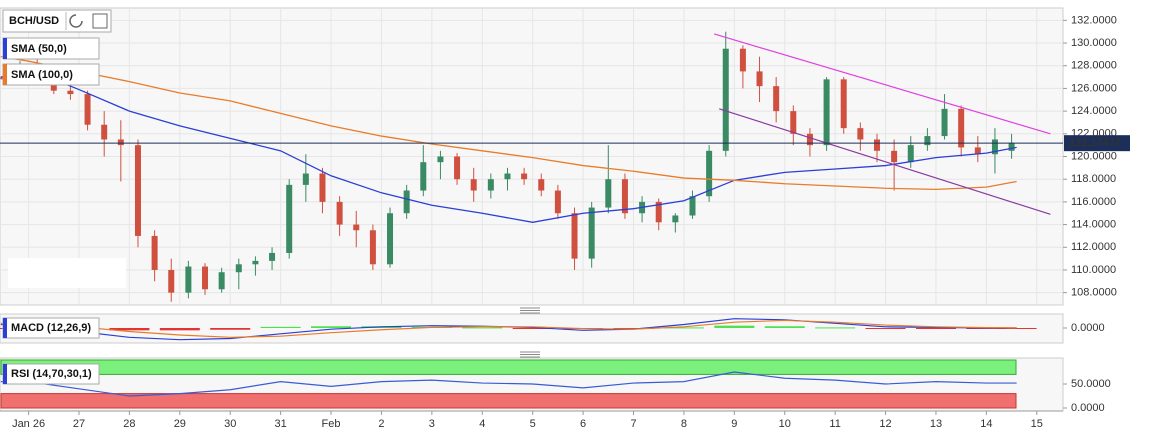  Describe the element at coordinates (1094, 66) in the screenshot. I see `y-tick-label: 128.0000` at that location.